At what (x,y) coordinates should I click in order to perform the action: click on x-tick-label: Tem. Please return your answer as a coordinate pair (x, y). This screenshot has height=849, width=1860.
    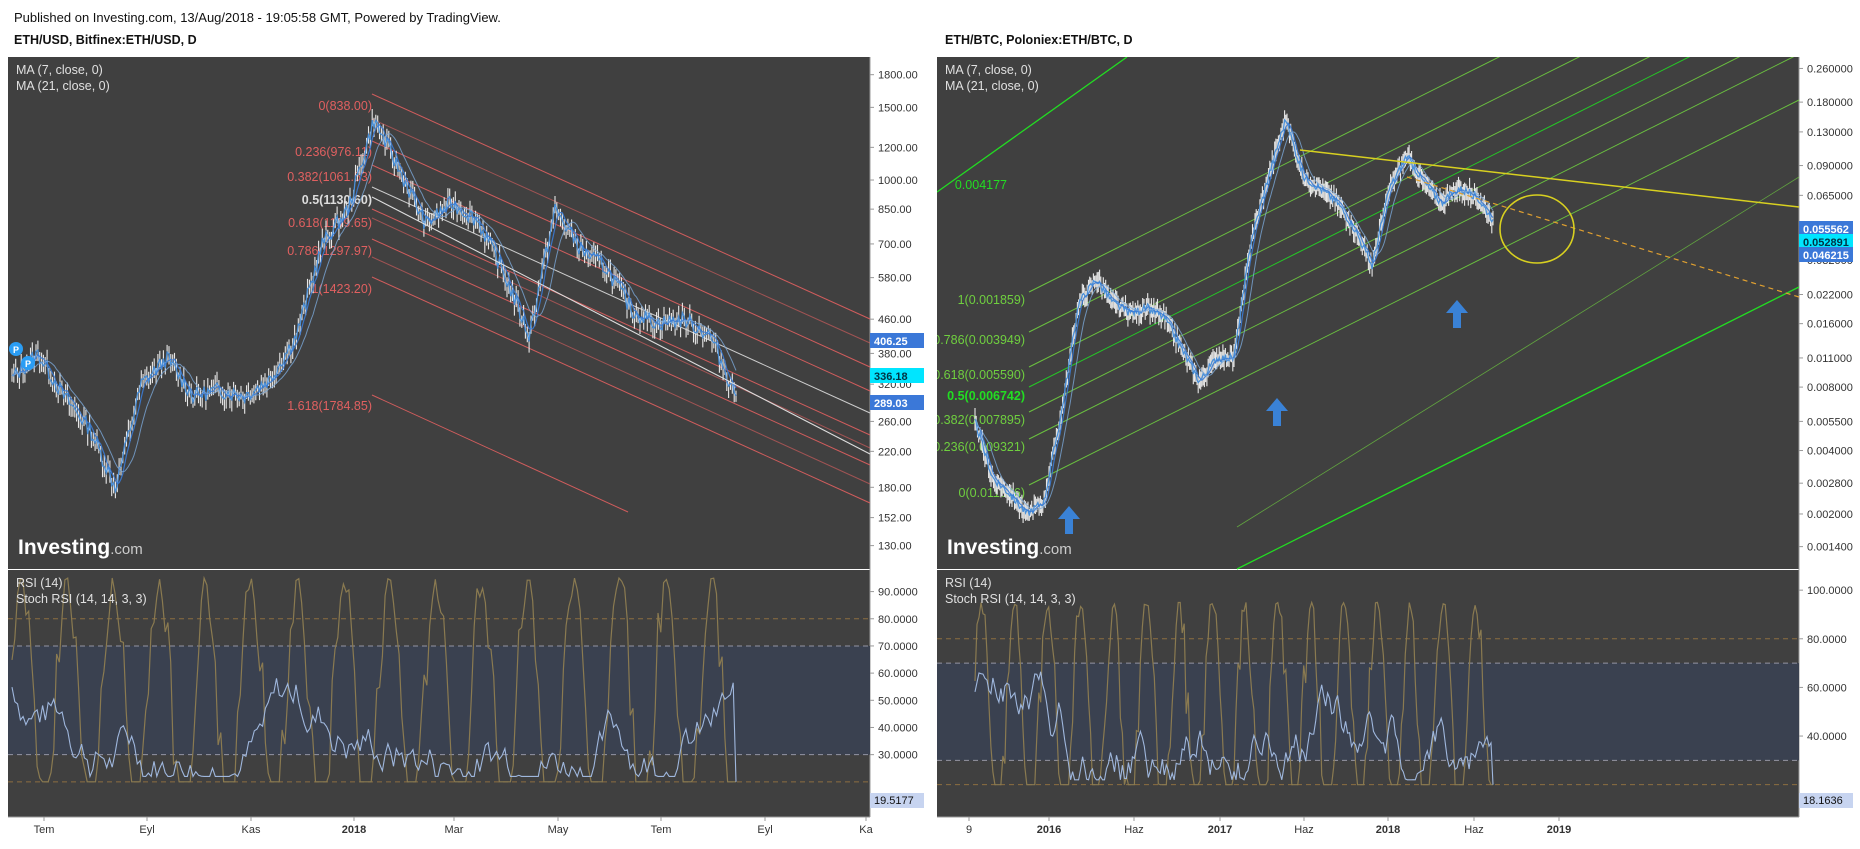
    Looking at the image, I should click on (661, 830).